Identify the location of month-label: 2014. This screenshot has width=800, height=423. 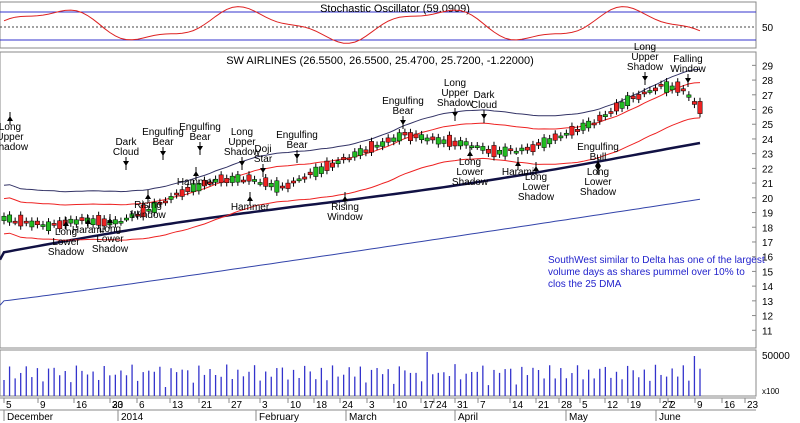
(132, 417).